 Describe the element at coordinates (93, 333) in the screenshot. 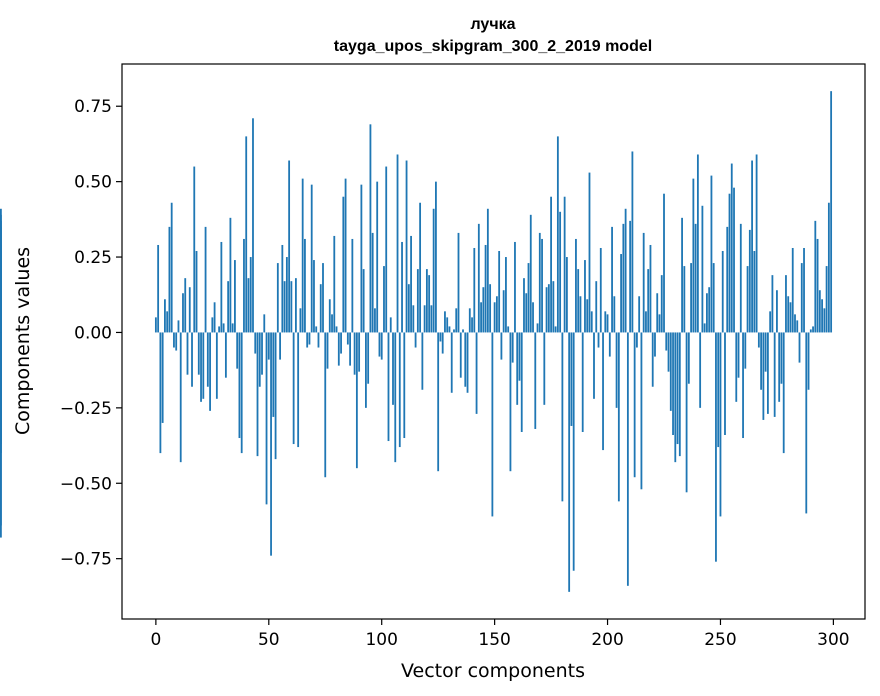

I see `y-tick-label: 0.00` at that location.